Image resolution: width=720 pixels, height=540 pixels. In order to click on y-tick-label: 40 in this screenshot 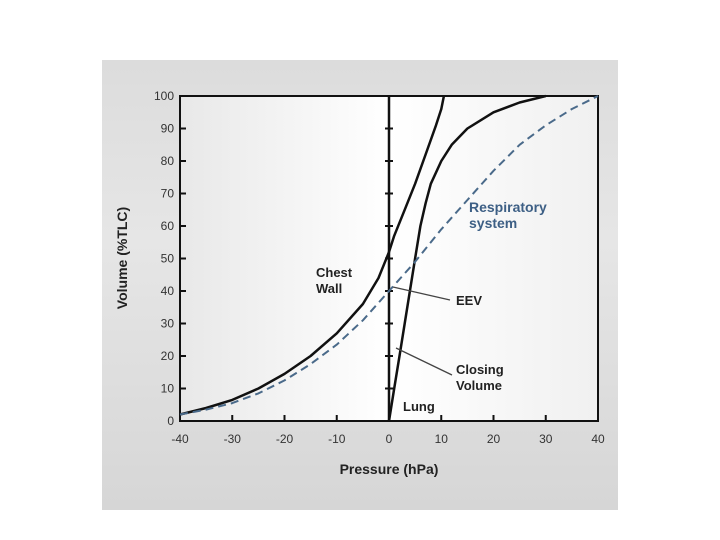, I will do `click(168, 291)`.